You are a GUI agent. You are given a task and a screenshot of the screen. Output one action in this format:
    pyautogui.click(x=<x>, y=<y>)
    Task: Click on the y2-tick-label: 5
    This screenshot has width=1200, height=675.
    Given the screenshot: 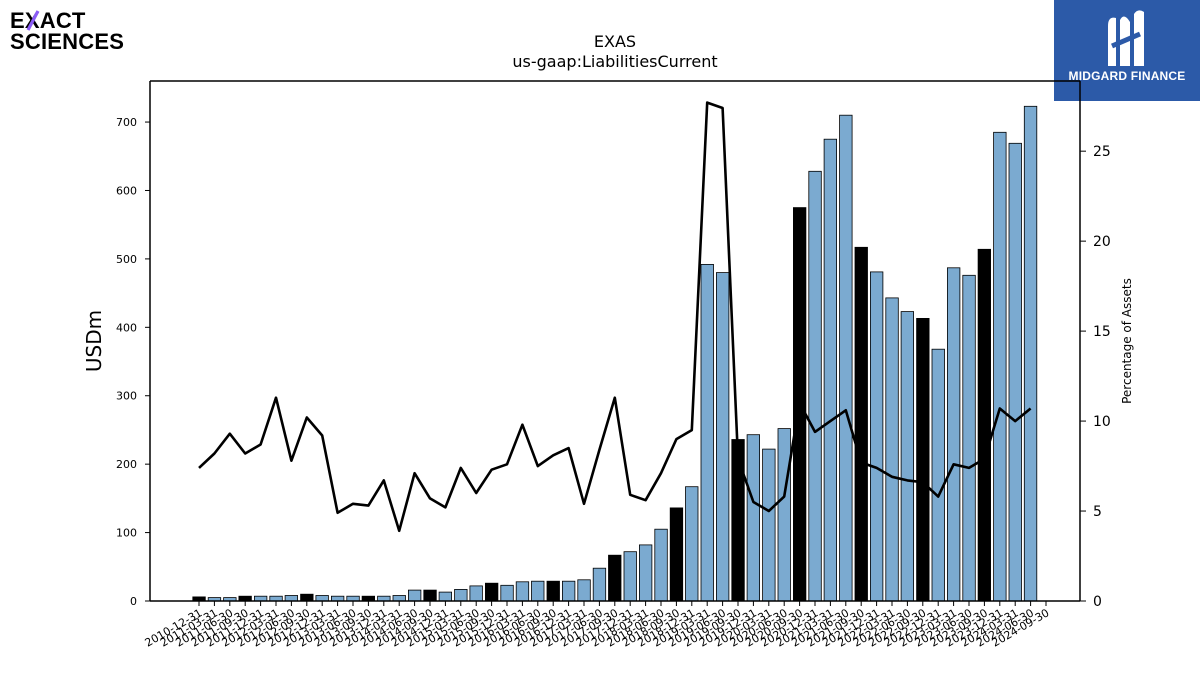 What is the action you would take?
    pyautogui.click(x=1097, y=512)
    